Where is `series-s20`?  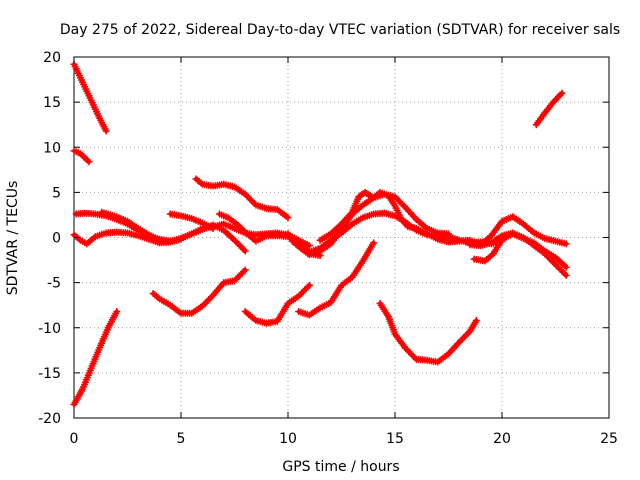
series-s20 is located at coordinates (549, 109).